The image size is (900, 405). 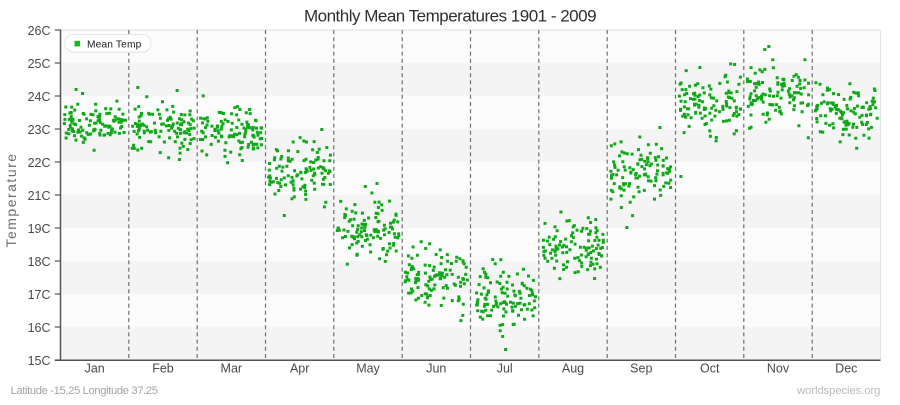 What do you see at coordinates (299, 369) in the screenshot?
I see `svg-text: Apr` at bounding box center [299, 369].